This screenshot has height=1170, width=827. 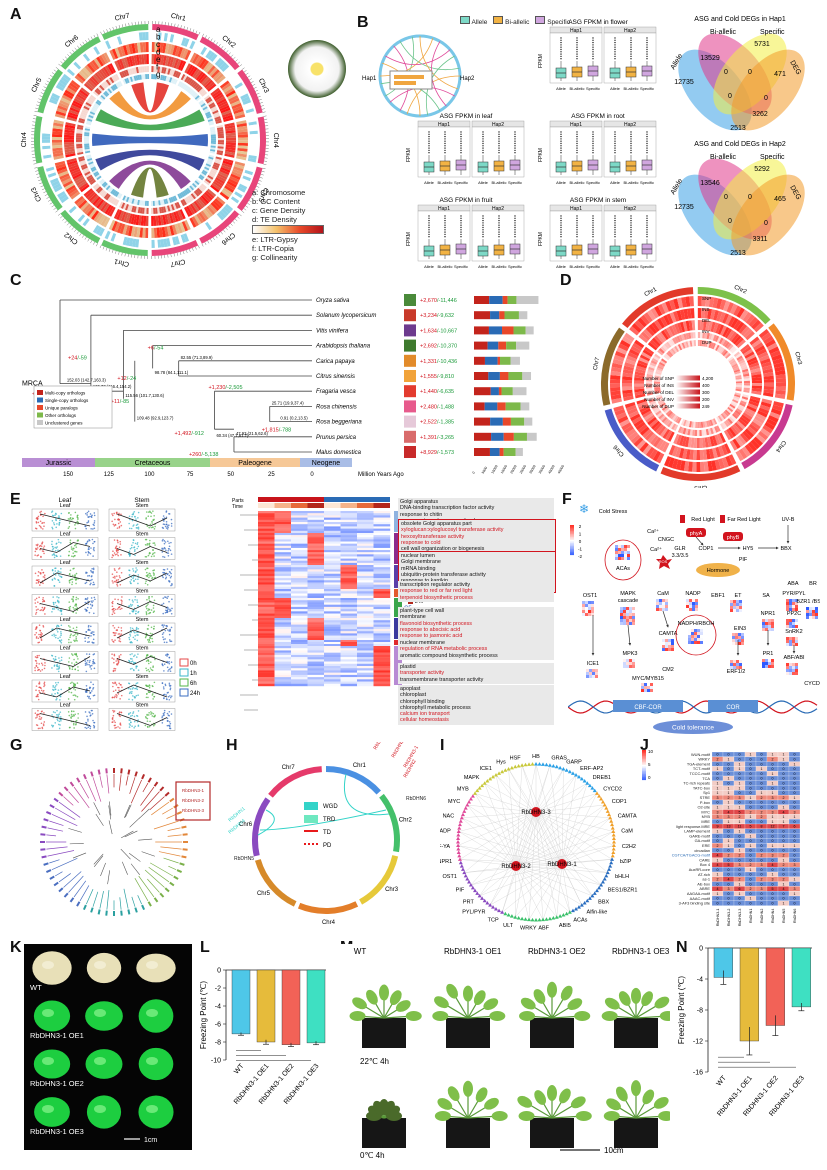 I want to click on species-gain-loss: +8,929/-1,573, so click(x=437, y=453).